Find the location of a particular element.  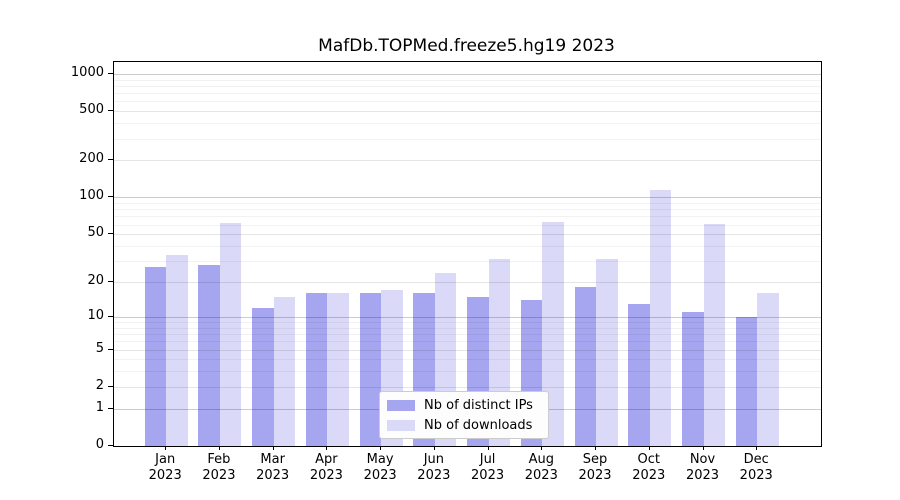

x-tick-label-aug: Aug 2023 is located at coordinates (541, 467).